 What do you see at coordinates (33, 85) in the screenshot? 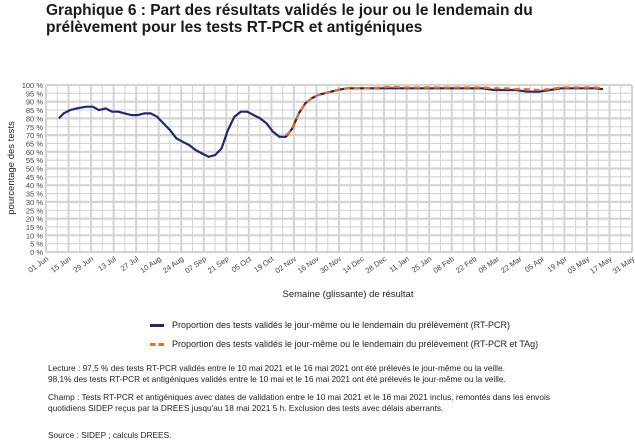
I see `y-tick-label: 100 %` at bounding box center [33, 85].